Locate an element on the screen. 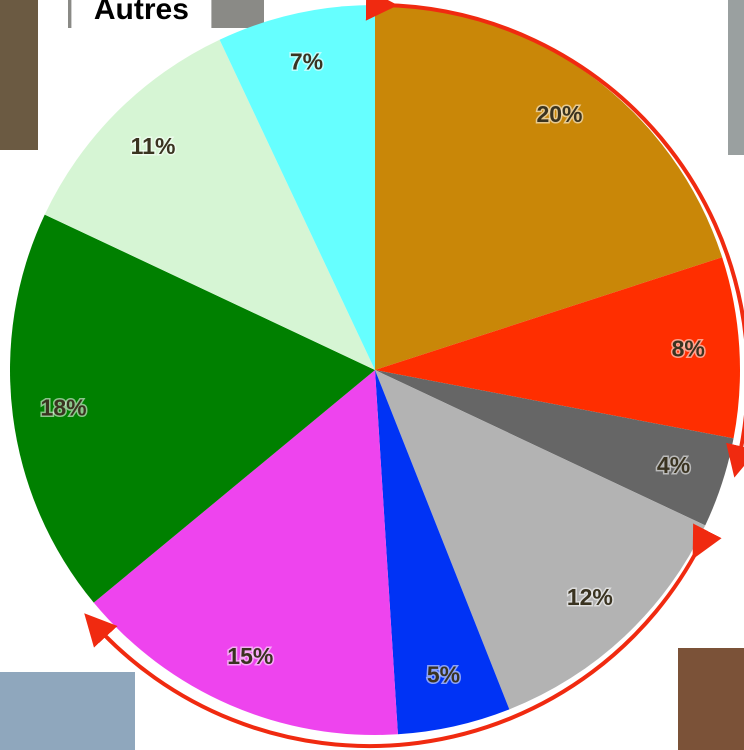 Image resolution: width=744 pixels, height=750 pixels. category-label-box is located at coordinates (141, 16).